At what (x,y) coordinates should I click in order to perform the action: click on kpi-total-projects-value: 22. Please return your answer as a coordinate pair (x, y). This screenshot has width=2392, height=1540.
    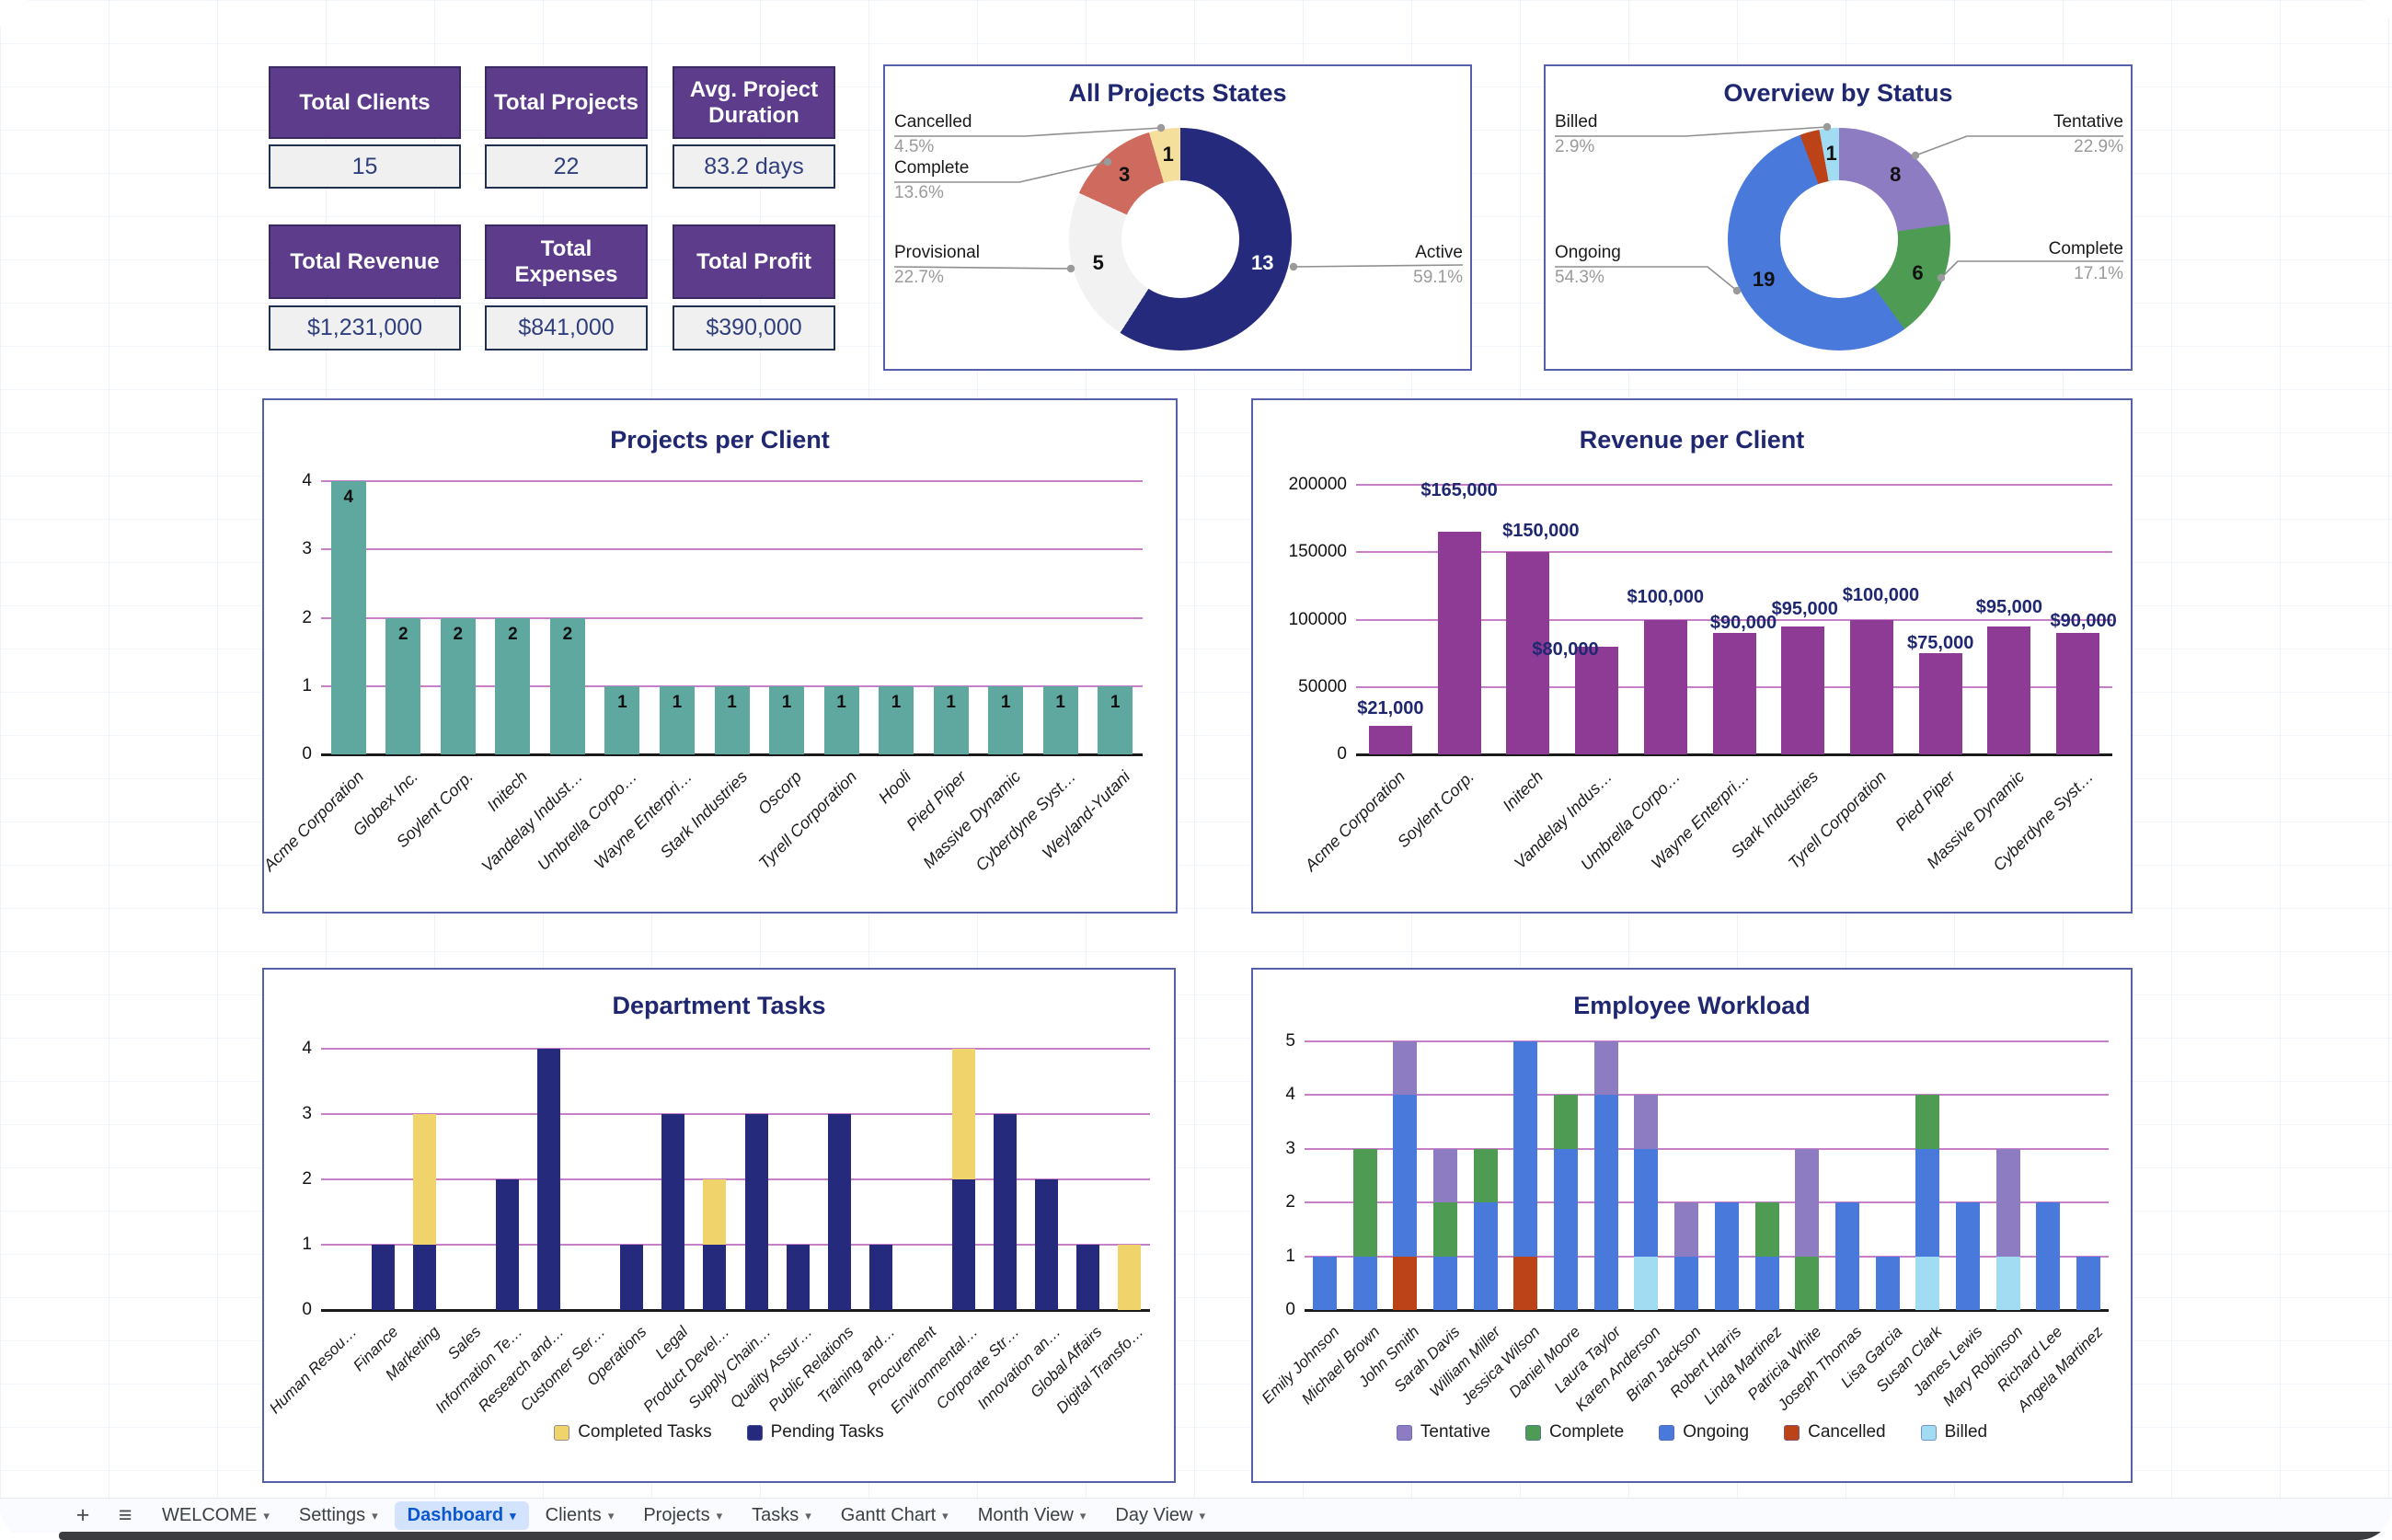
    Looking at the image, I should click on (566, 166).